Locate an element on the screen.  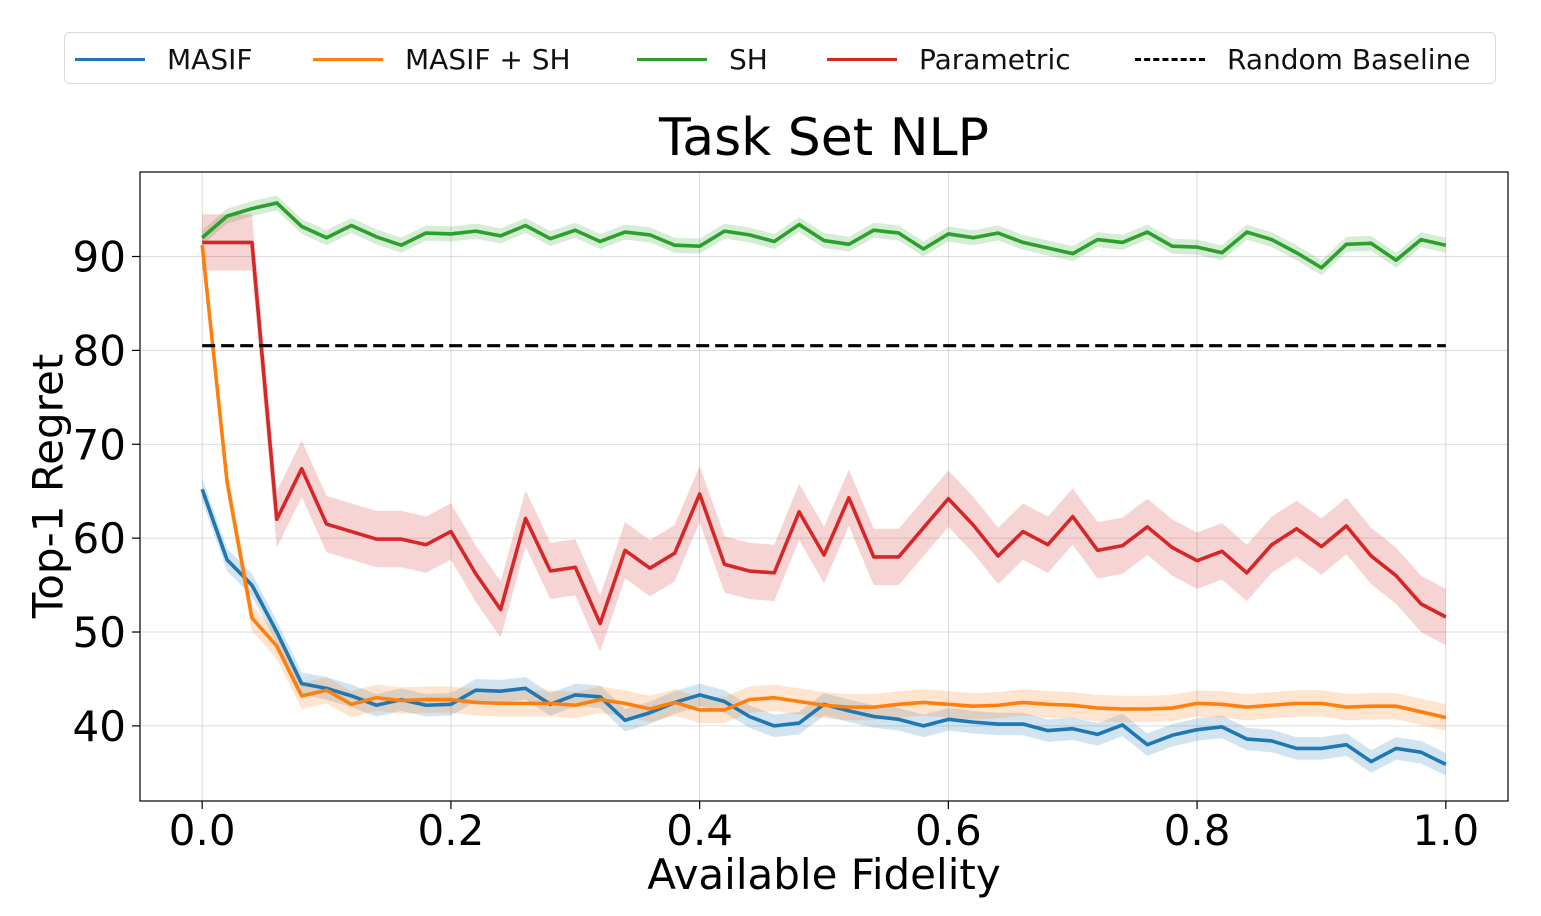
legend-label-parametric: Parametric is located at coordinates (995, 59).